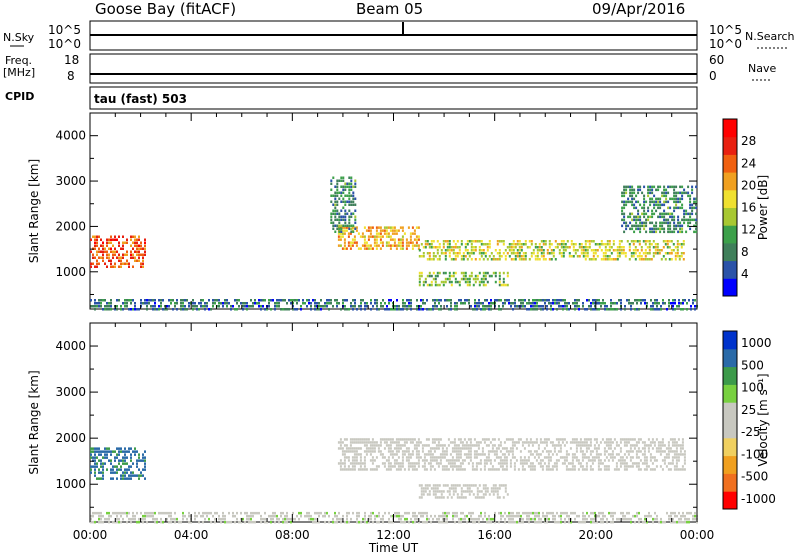 The width and height of the screenshot is (800, 554). I want to click on colorbar-tick-label: -500, so click(754, 477).